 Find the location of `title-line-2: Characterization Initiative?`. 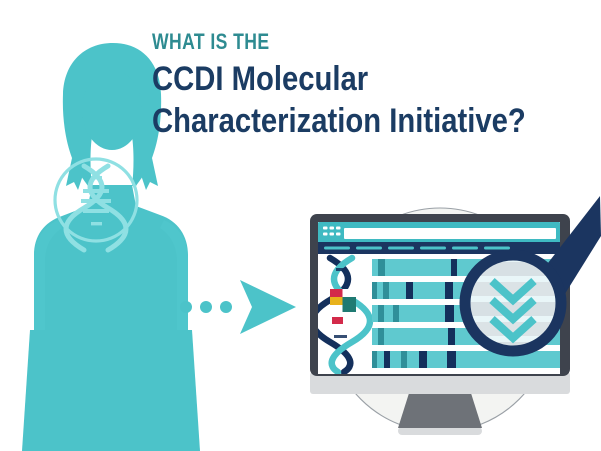

title-line-2: Characterization Initiative? is located at coordinates (339, 120).